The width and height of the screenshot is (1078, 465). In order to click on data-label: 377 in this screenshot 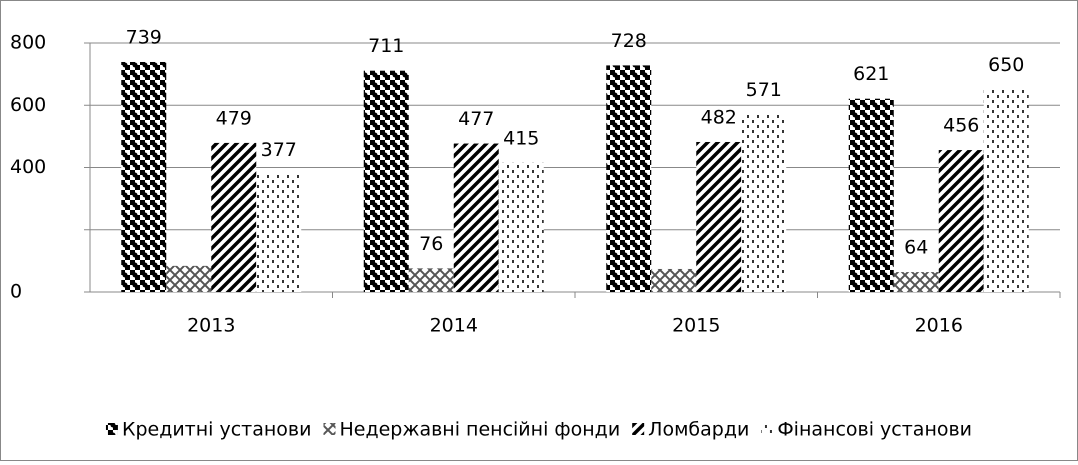, I will do `click(279, 150)`.